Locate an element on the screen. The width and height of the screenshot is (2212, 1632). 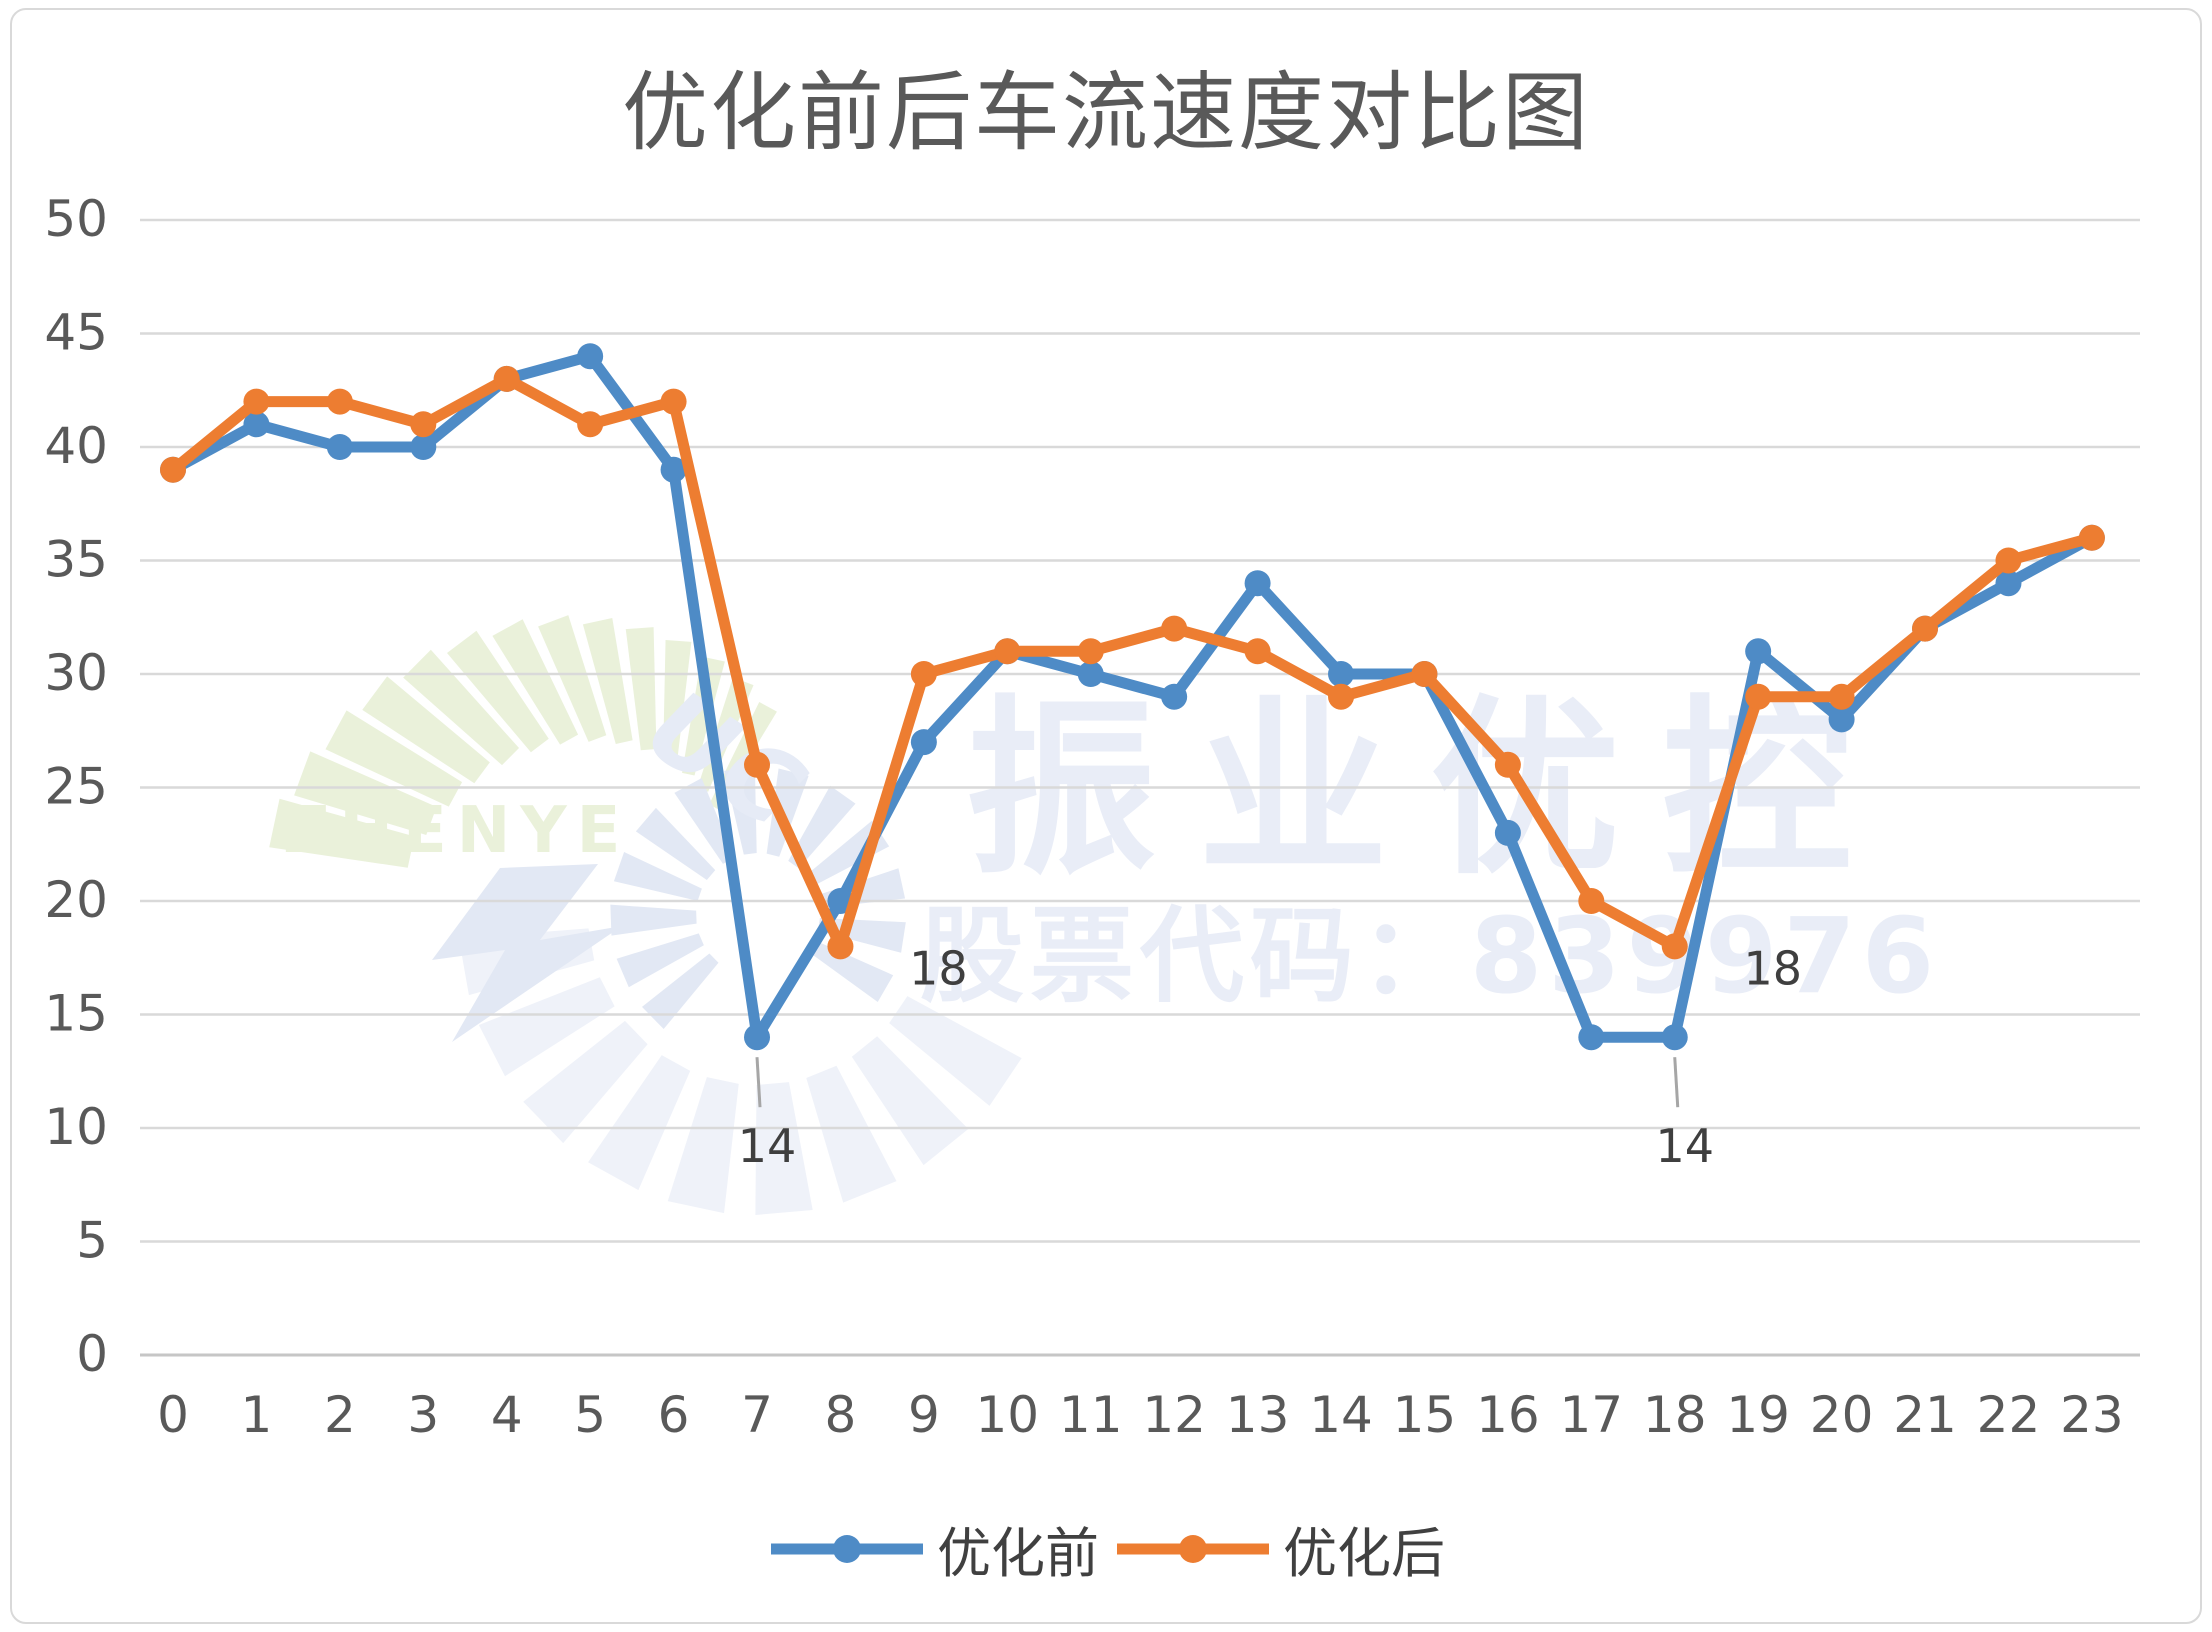
legend-swatch-after-icon is located at coordinates (1193, 1548).